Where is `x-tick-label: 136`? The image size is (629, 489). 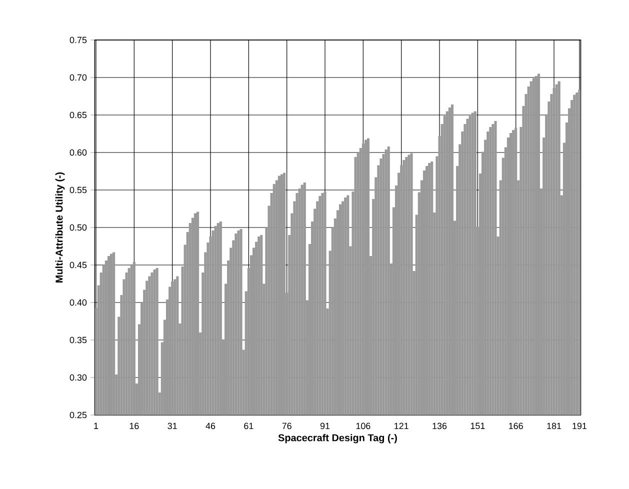
x-tick-label: 136 is located at coordinates (439, 426).